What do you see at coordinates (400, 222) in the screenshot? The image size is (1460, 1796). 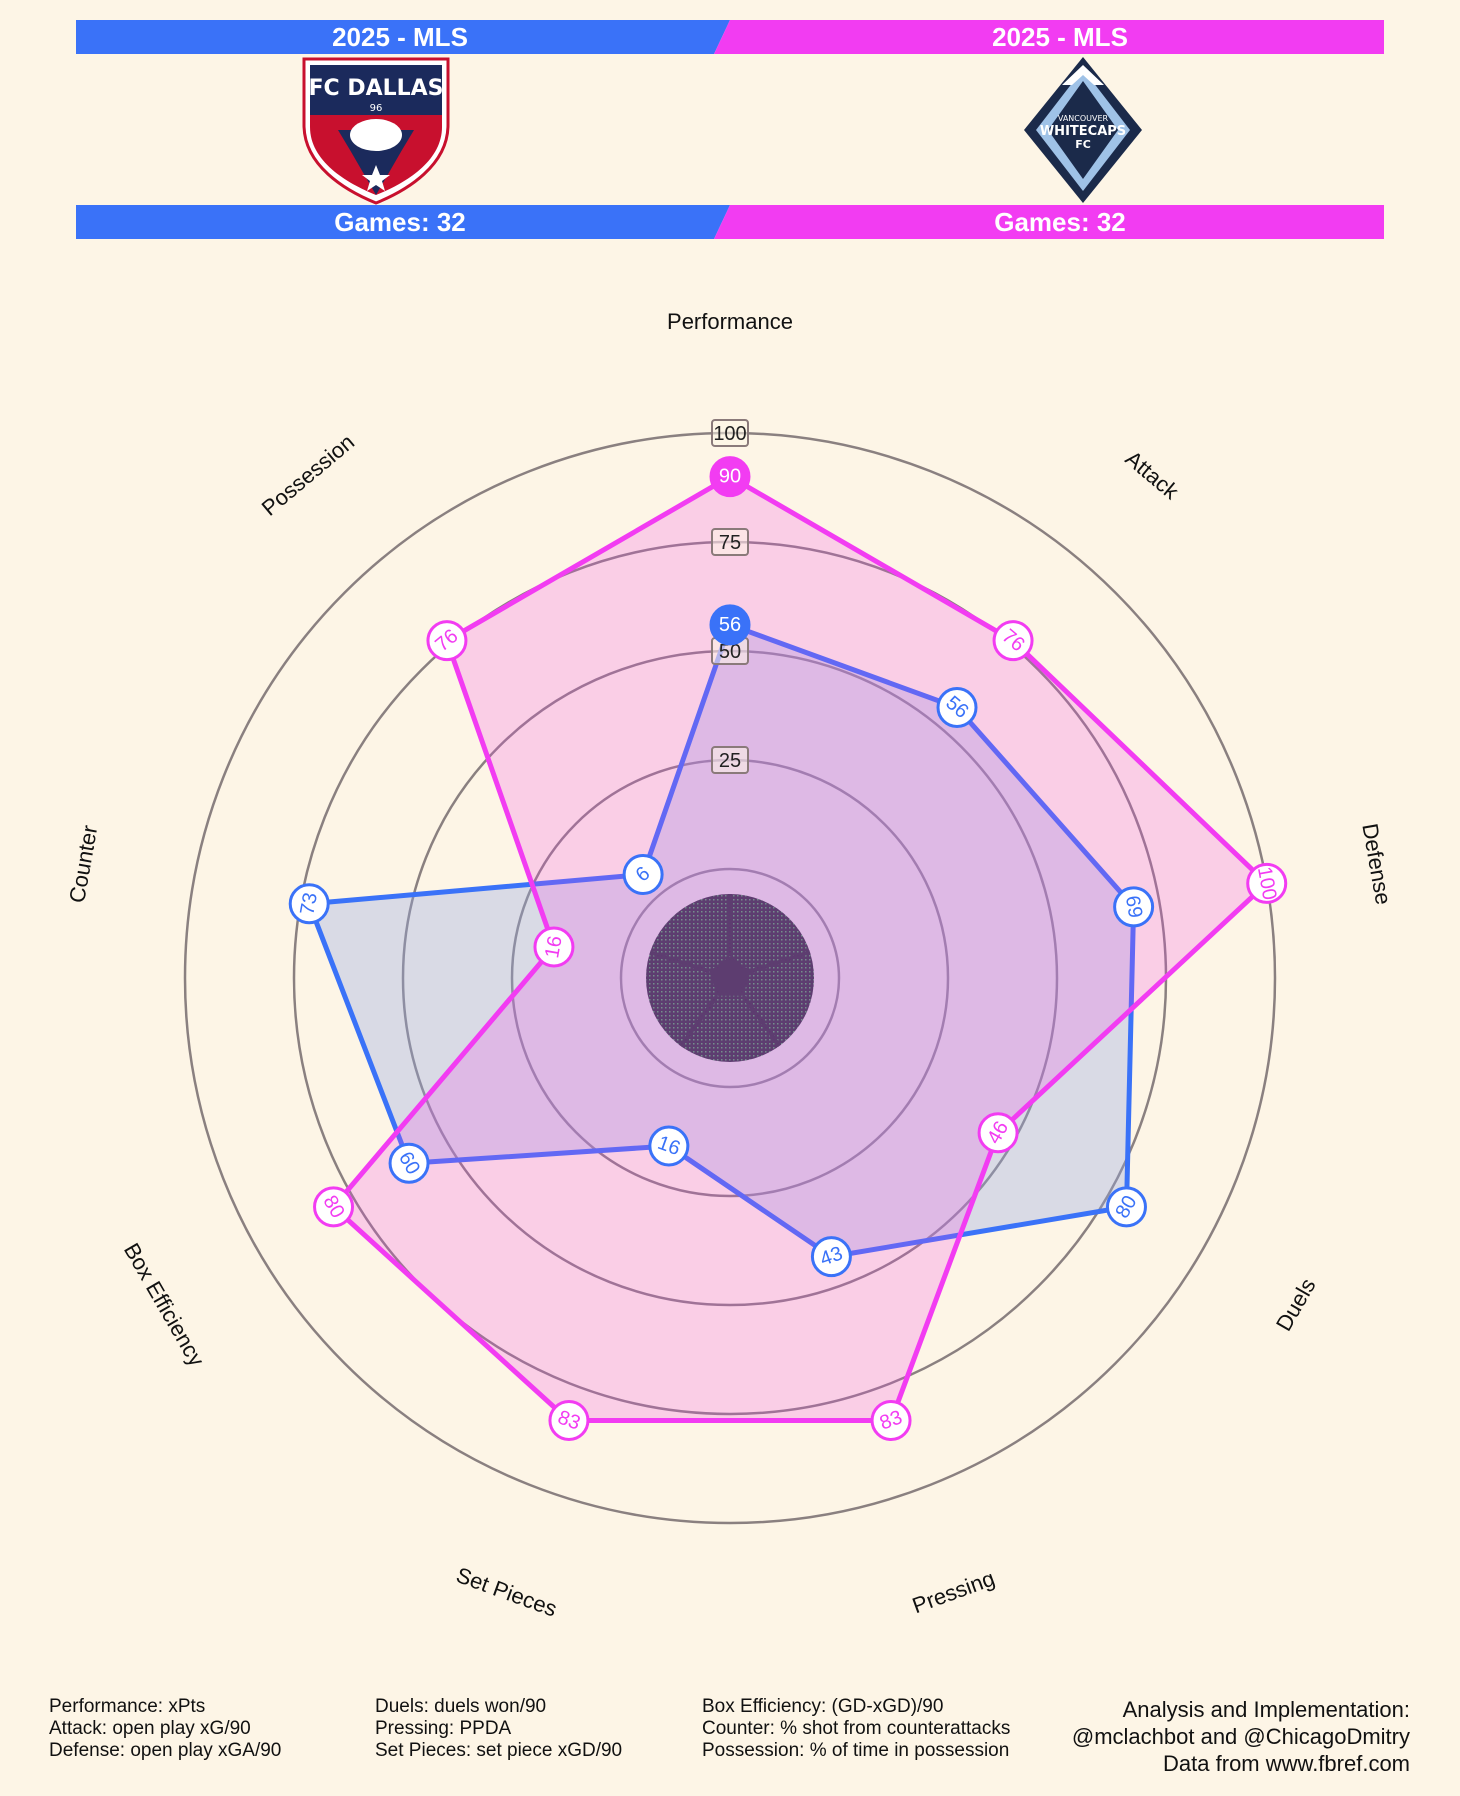 I see `left-games-label: Games: 32` at bounding box center [400, 222].